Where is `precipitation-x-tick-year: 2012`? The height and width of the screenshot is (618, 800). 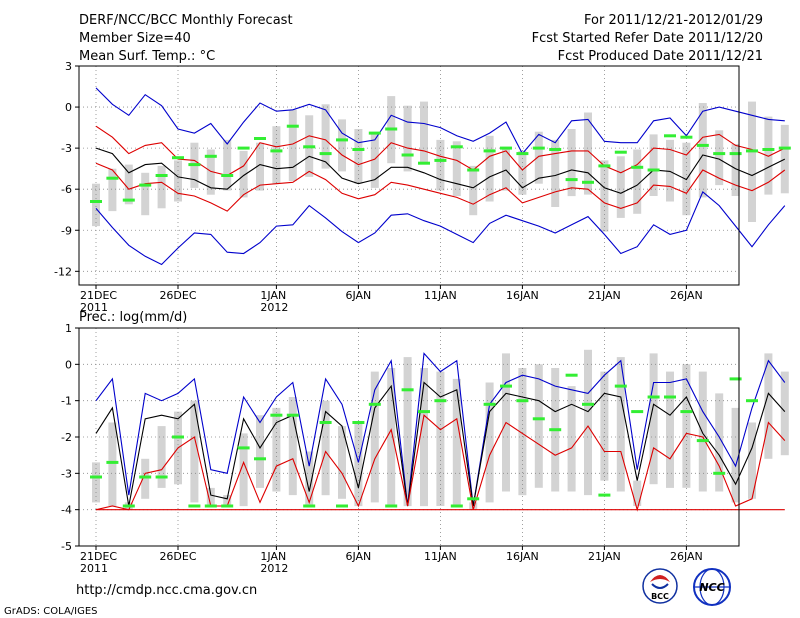 precipitation-x-tick-year: 2012 is located at coordinates (274, 568).